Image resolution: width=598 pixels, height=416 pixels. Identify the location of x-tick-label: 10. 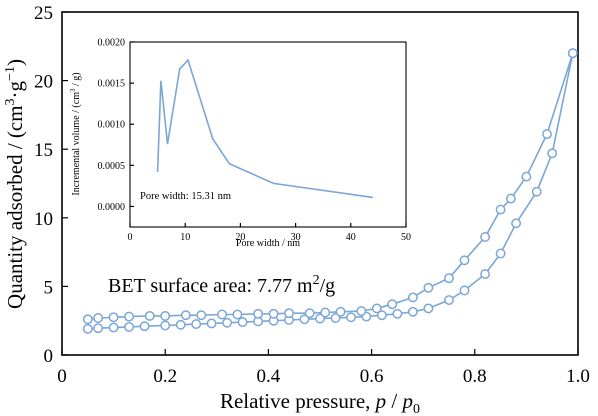
(185, 237).